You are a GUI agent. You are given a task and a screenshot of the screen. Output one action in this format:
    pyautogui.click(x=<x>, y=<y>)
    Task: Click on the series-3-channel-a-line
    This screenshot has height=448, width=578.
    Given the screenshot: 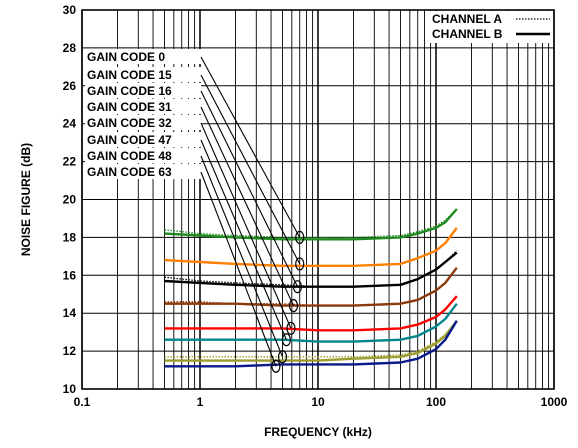 What is the action you would take?
    pyautogui.click(x=311, y=287)
    